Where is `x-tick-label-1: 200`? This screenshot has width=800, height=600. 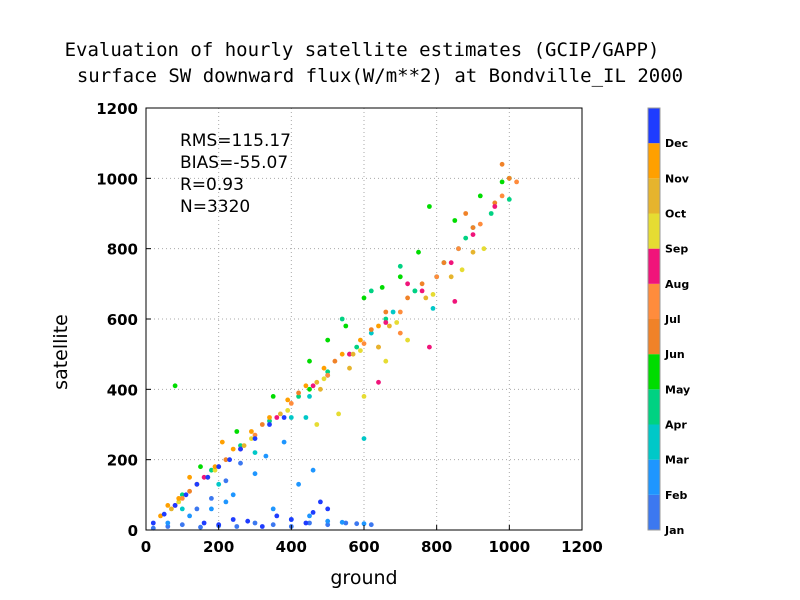 x-tick-label-1: 200 is located at coordinates (218, 547).